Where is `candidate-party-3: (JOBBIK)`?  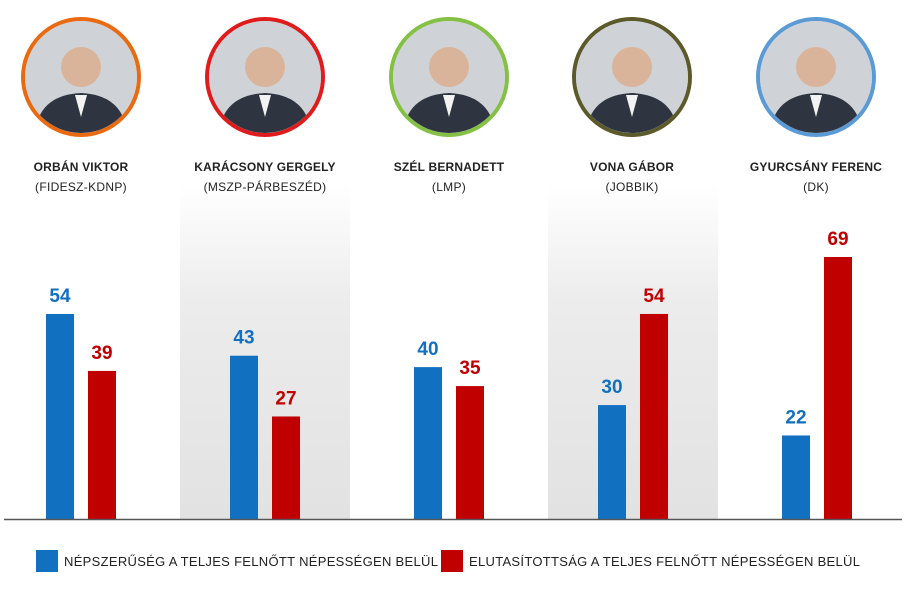
candidate-party-3: (JOBBIK) is located at coordinates (632, 187).